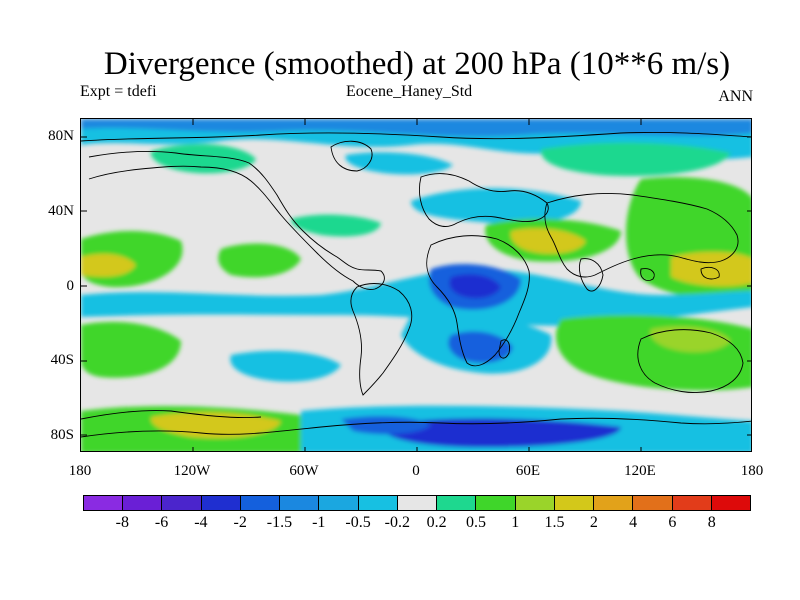  What do you see at coordinates (483, 200) in the screenshot?
I see `coast-europe` at bounding box center [483, 200].